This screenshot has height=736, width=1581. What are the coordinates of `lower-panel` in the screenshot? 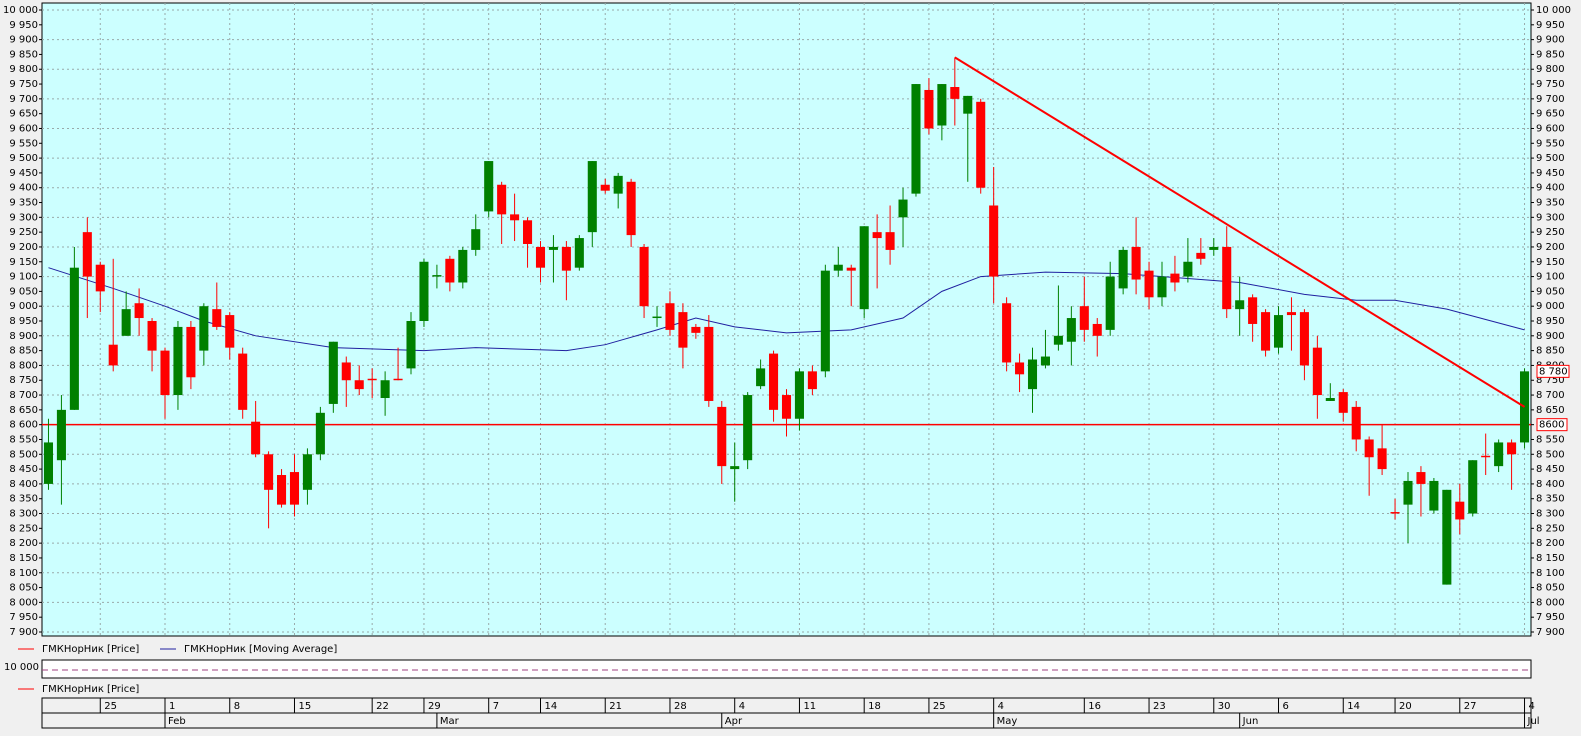 It's located at (786, 669).